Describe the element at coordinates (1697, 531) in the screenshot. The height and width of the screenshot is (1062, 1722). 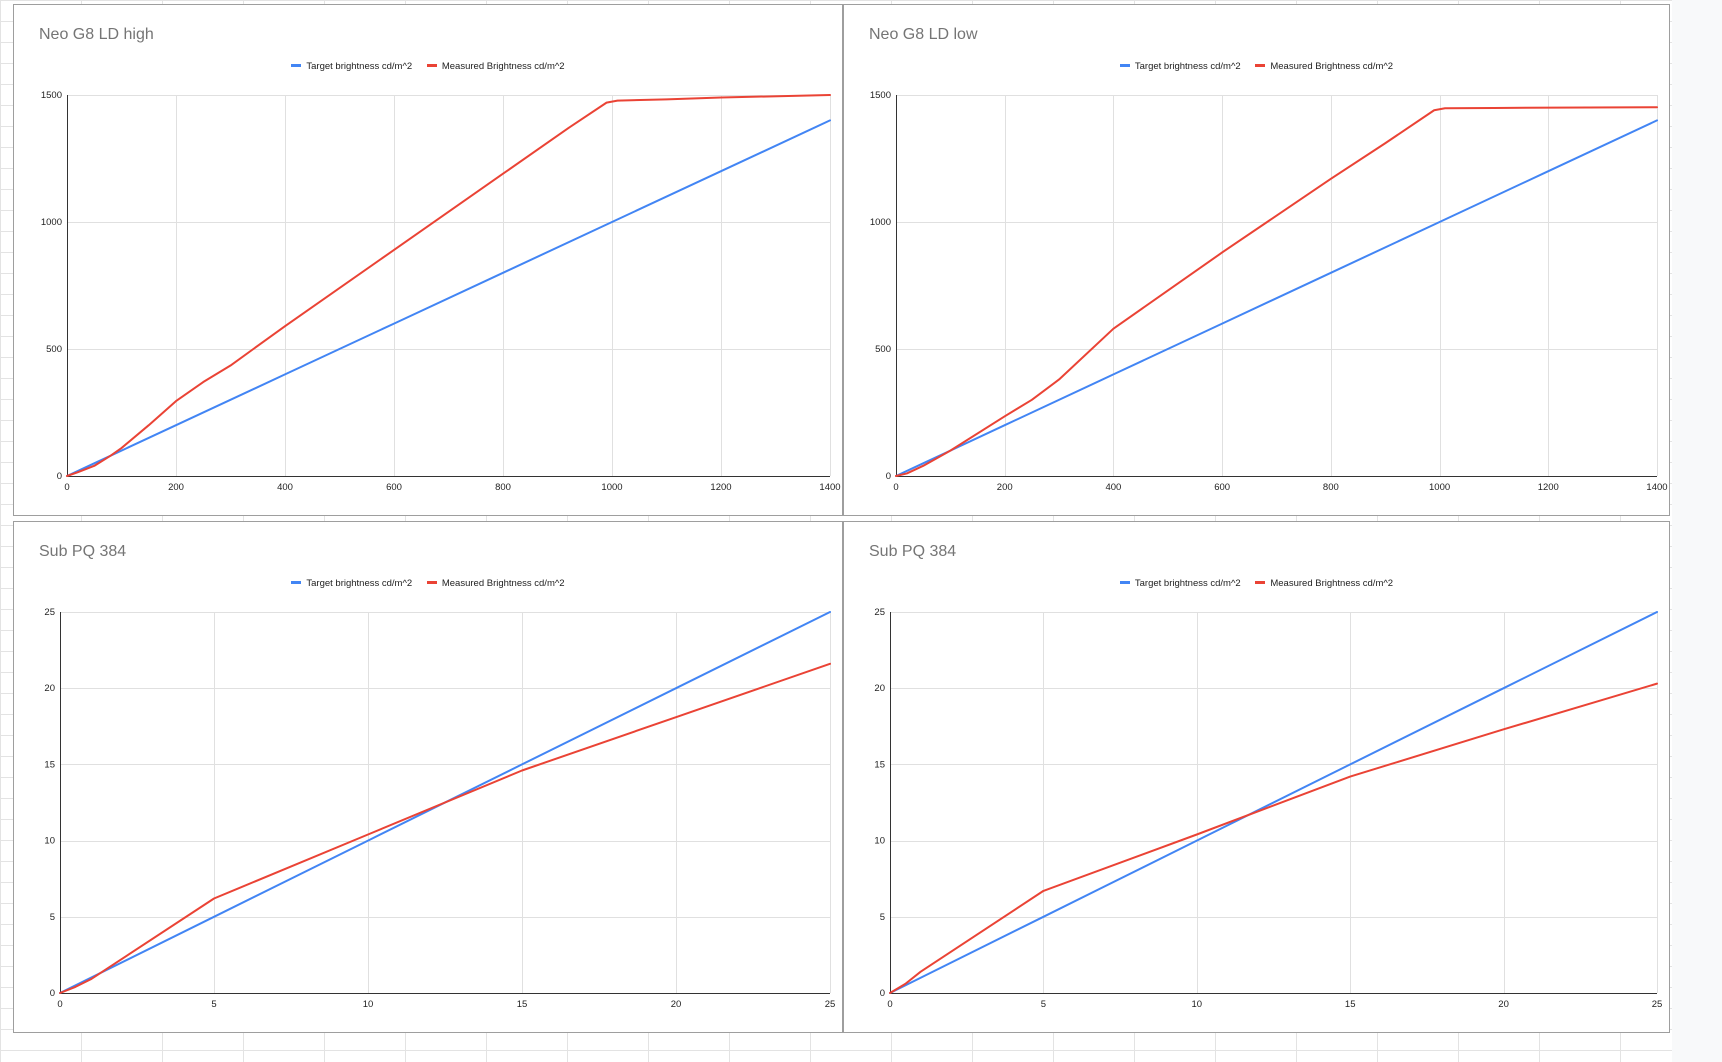
I see `sheet-right-margin` at that location.